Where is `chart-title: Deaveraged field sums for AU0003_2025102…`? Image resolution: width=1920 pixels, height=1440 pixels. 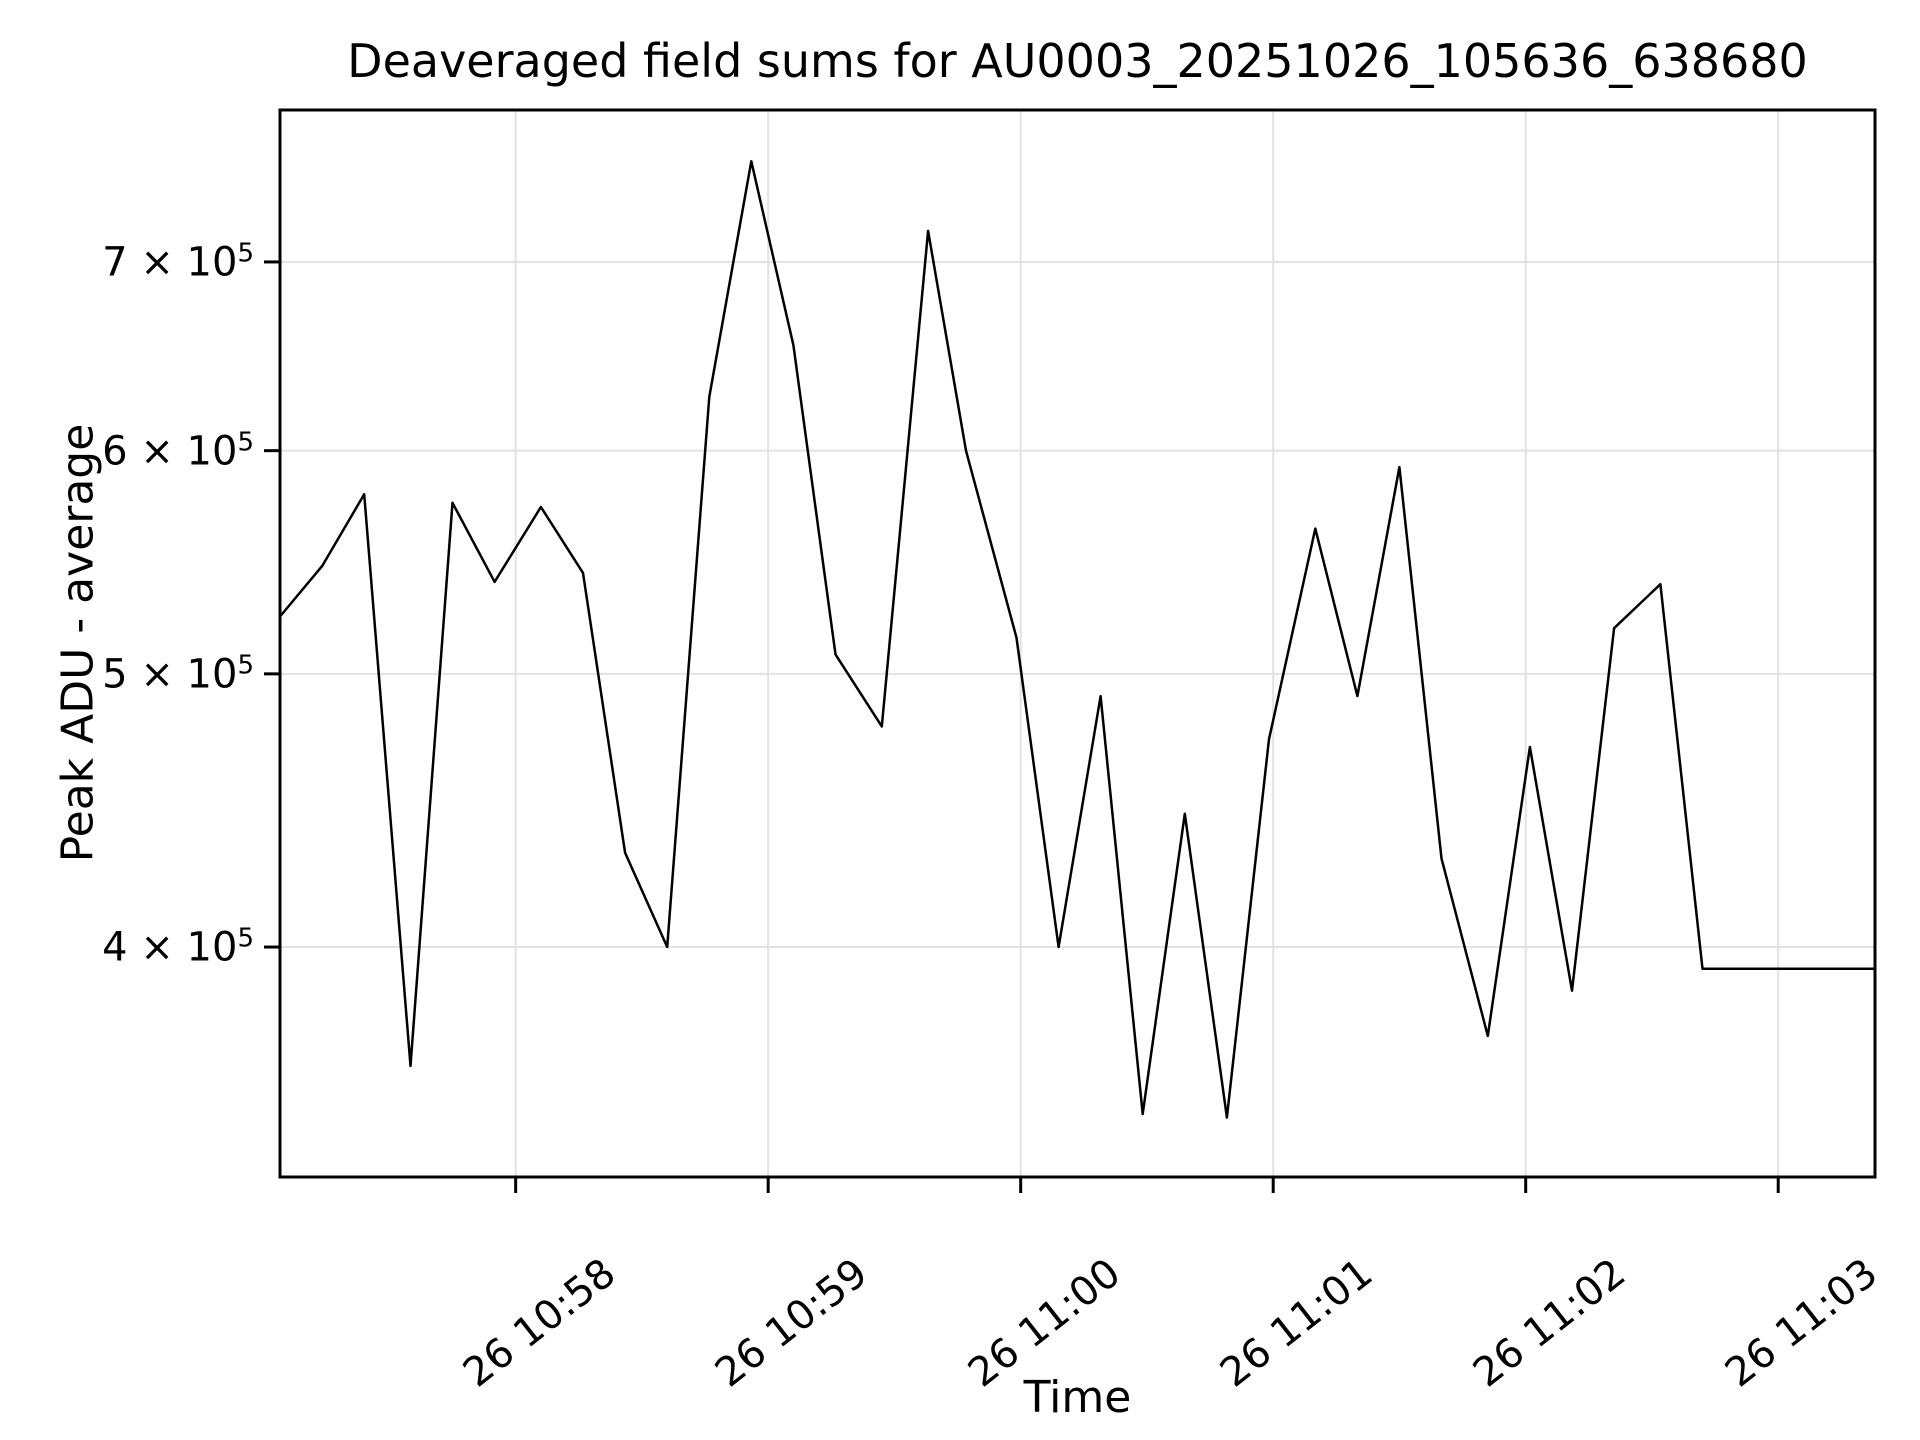
chart-title: Deaveraged field sums for AU0003_2025102… is located at coordinates (1077, 61).